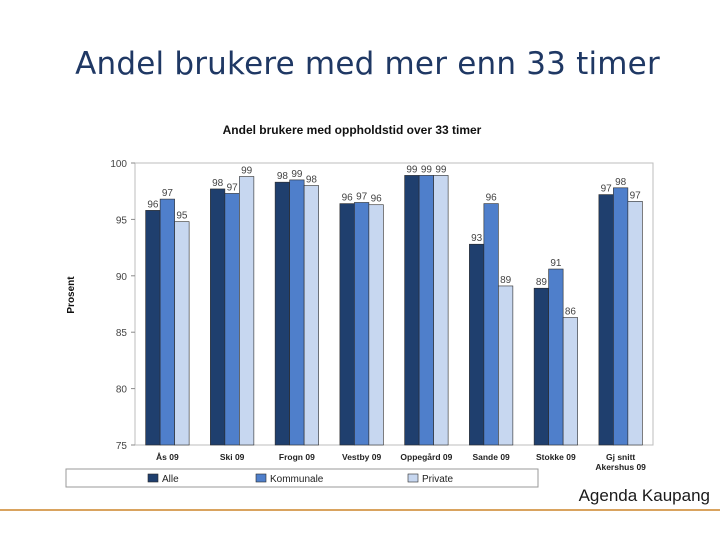  I want to click on y-tick-label: 80, so click(122, 390).